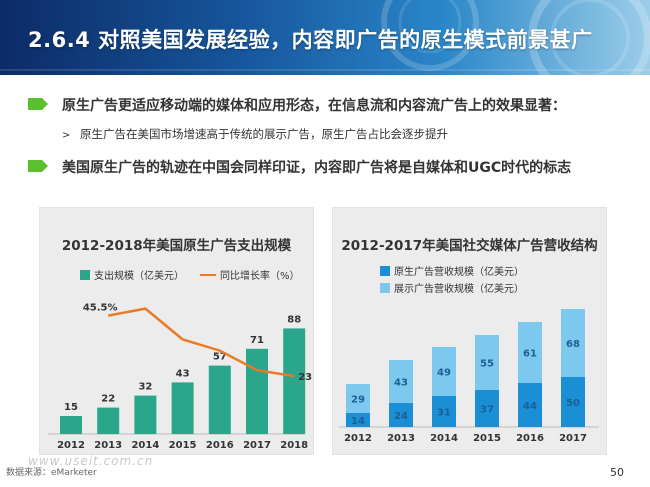 Image resolution: width=650 pixels, height=487 pixels. Describe the element at coordinates (220, 357) in the screenshot. I see `bar-value-label: 57` at that location.